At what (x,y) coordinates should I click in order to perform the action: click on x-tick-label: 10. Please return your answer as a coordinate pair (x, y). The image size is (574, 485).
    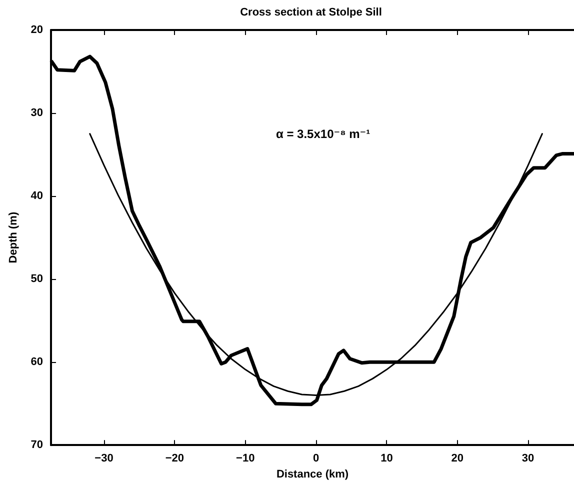
    Looking at the image, I should click on (386, 458).